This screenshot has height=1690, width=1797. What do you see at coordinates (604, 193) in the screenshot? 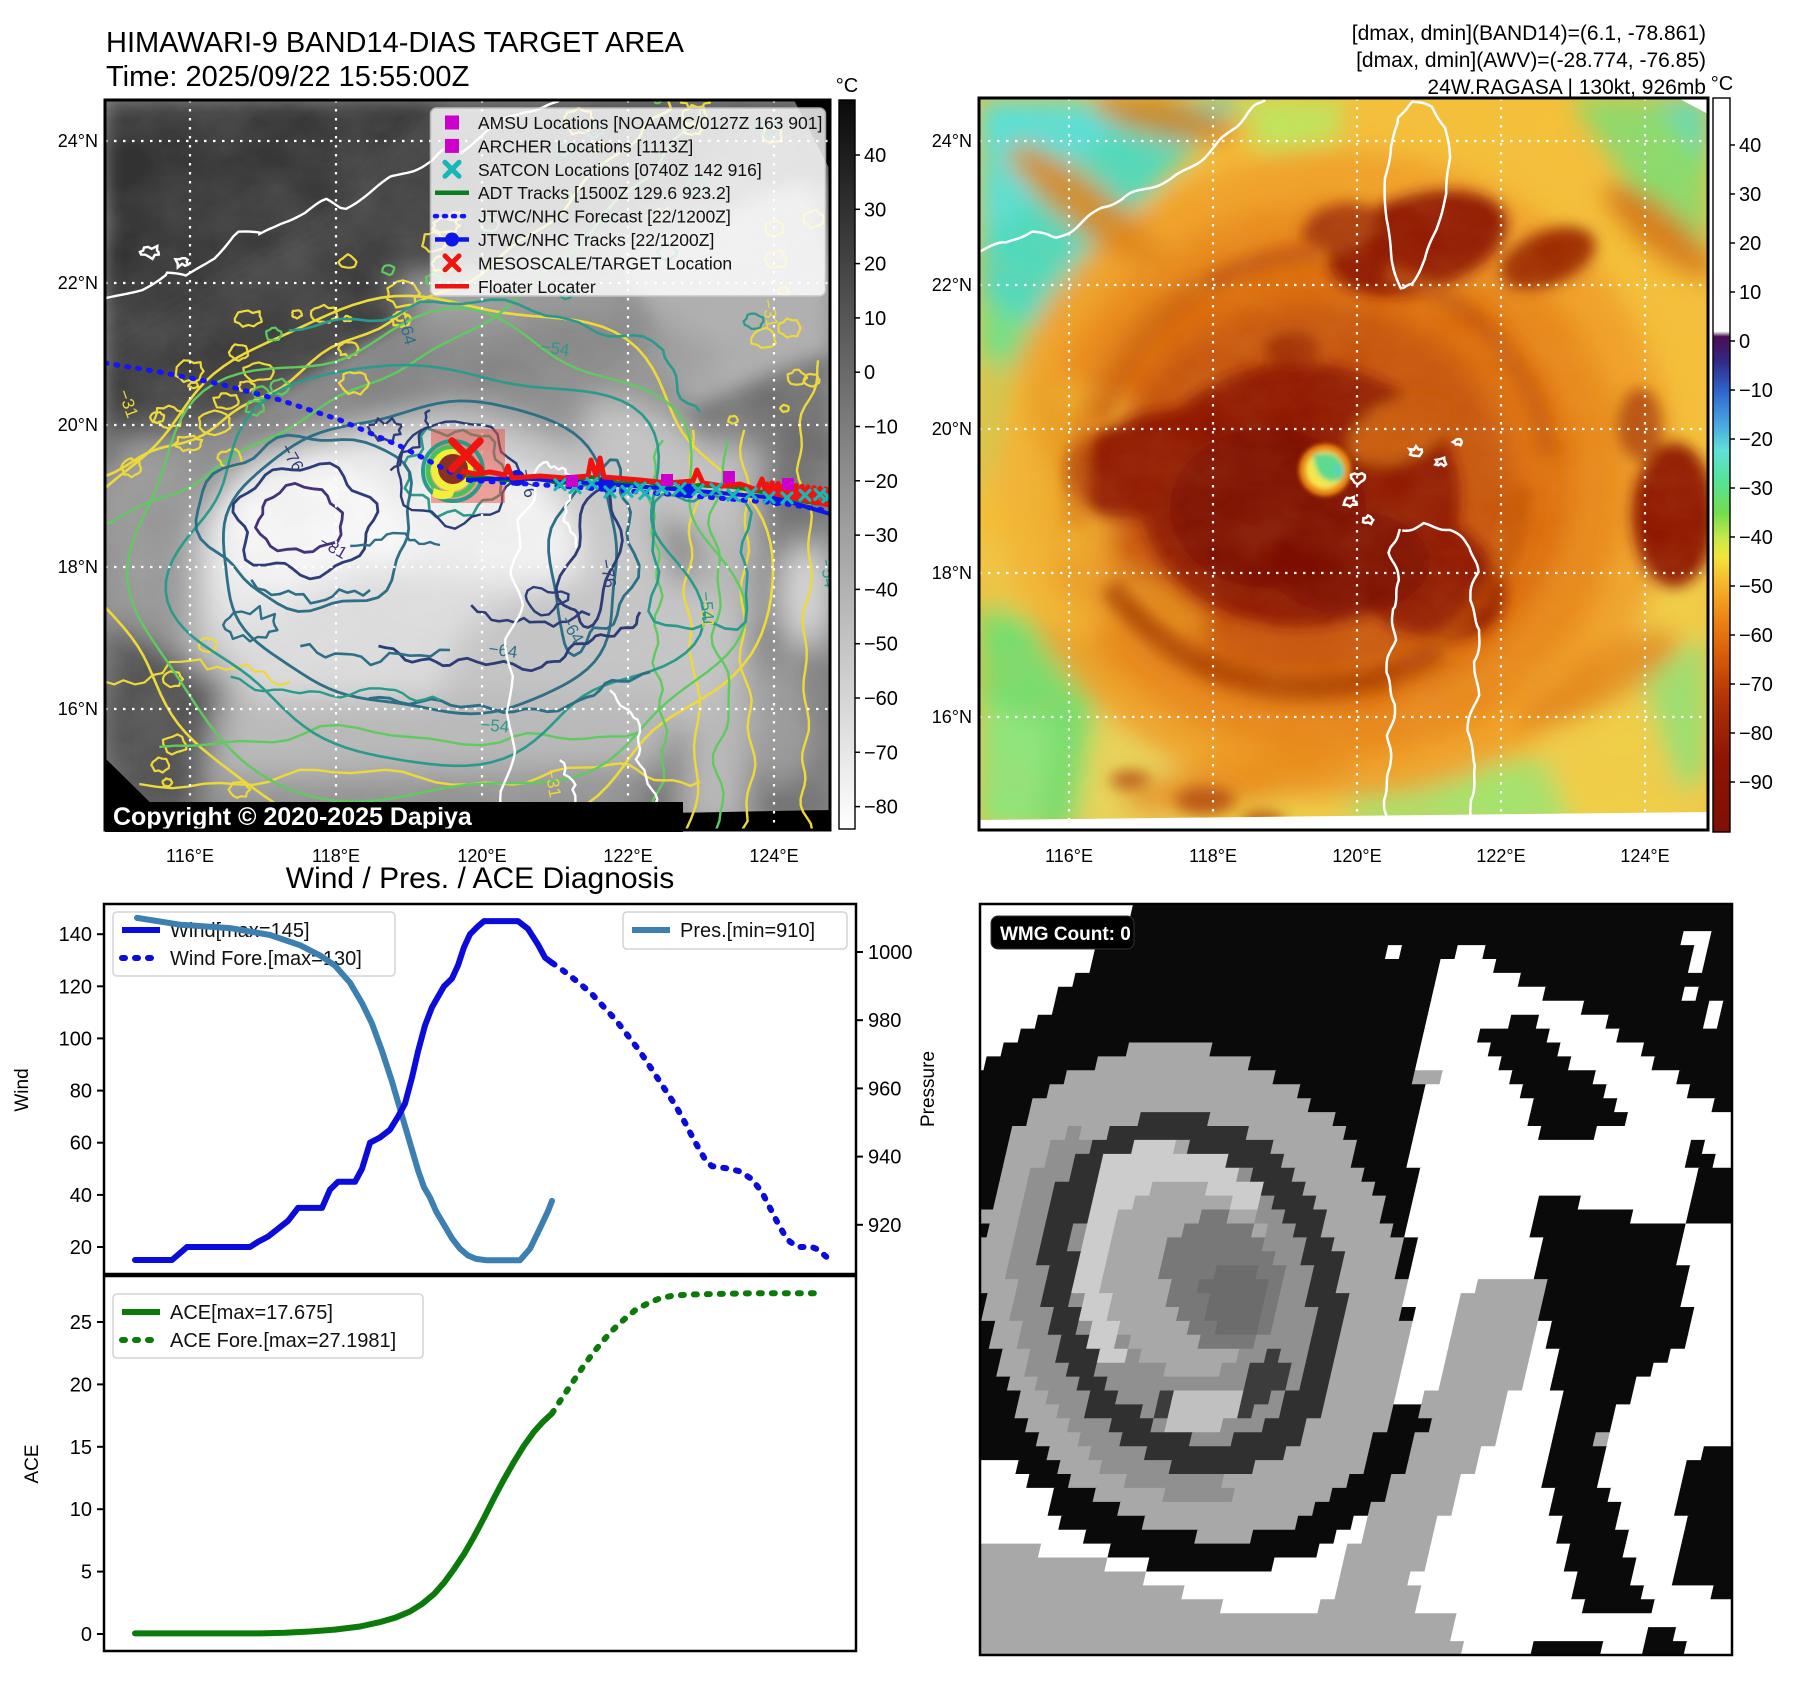
I see `svg-text: ADT Tracks [1500Z 129.6 923.2]` at bounding box center [604, 193].